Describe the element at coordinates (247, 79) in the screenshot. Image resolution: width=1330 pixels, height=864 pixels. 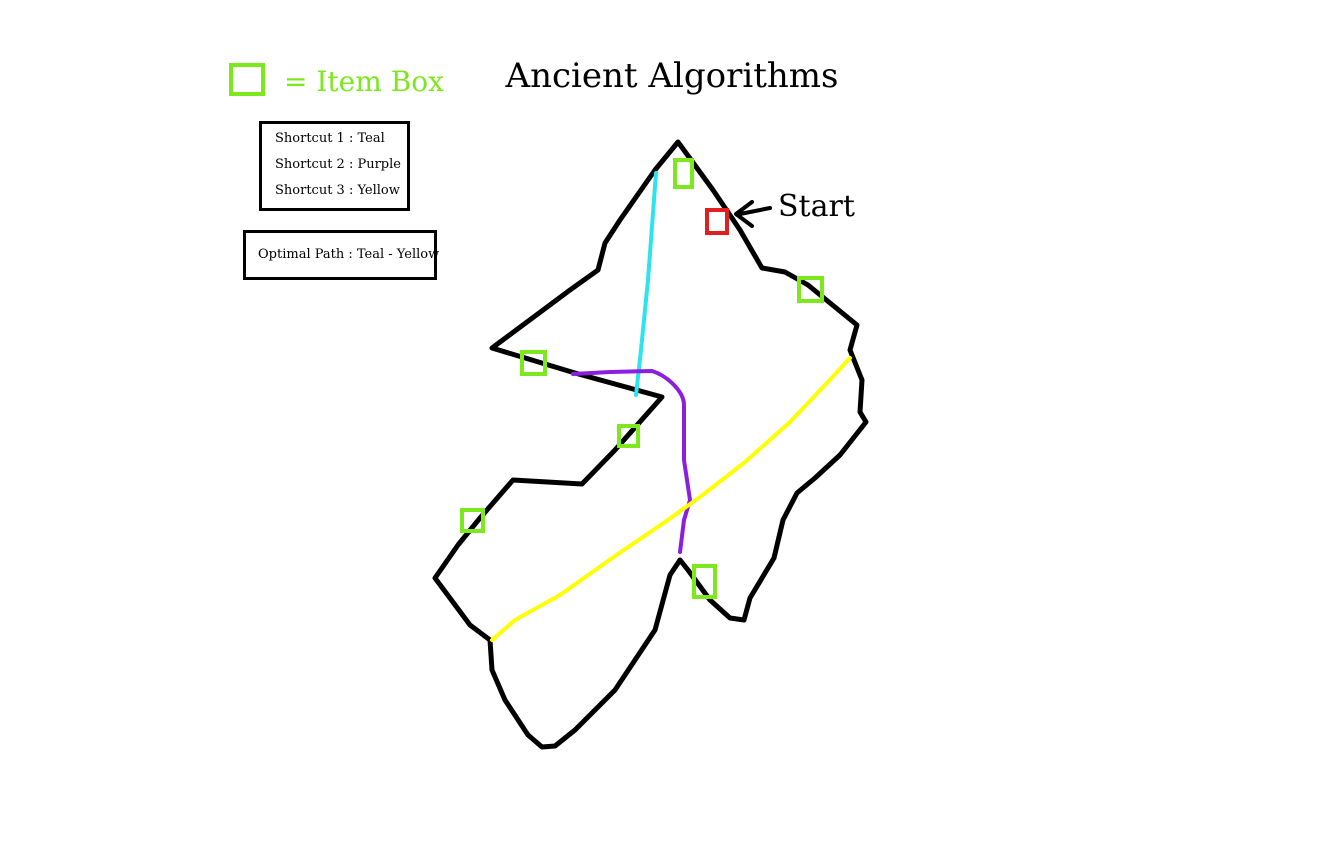
I see `item-box-legend-icon` at that location.